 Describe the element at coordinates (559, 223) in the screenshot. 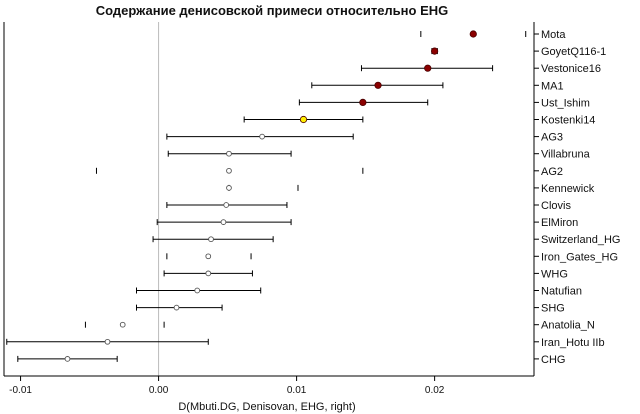

I see `population-label: ElMiron` at that location.